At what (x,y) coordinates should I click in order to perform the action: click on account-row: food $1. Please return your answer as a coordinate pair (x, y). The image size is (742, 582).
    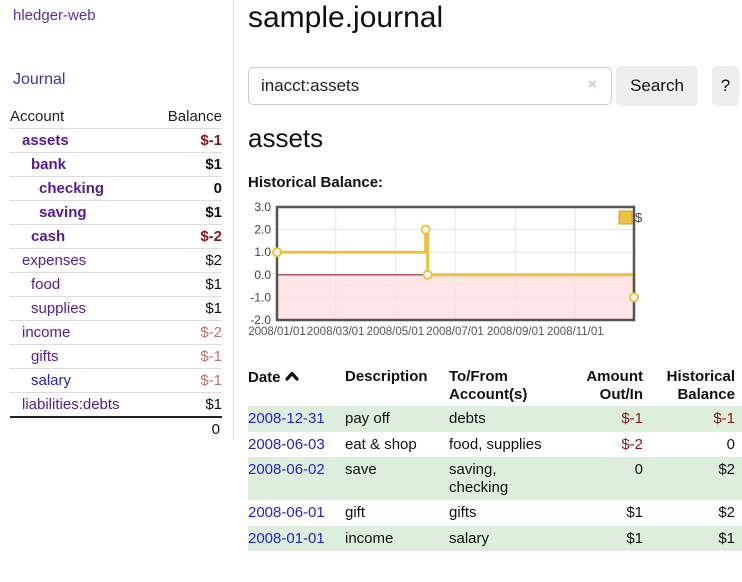
    Looking at the image, I should click on (116, 284).